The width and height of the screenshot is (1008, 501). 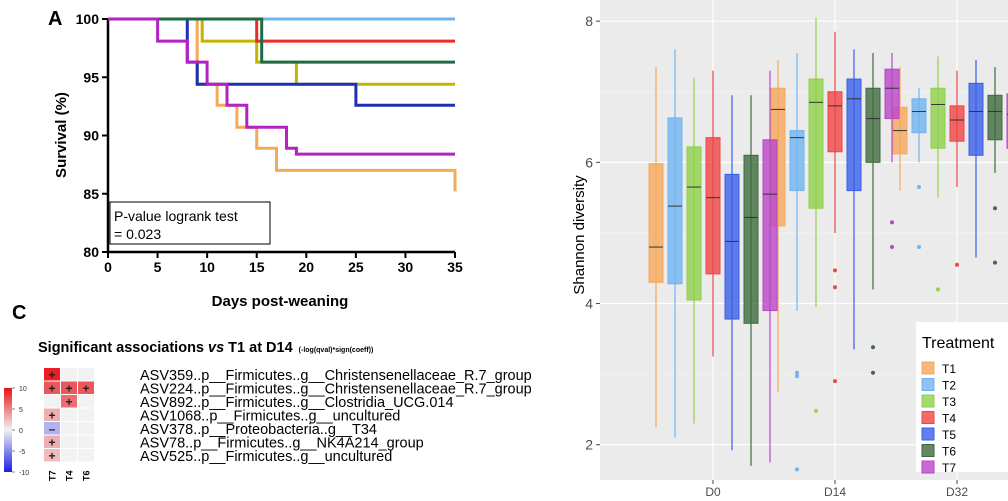 I want to click on legend-key-t3, so click(x=928, y=401).